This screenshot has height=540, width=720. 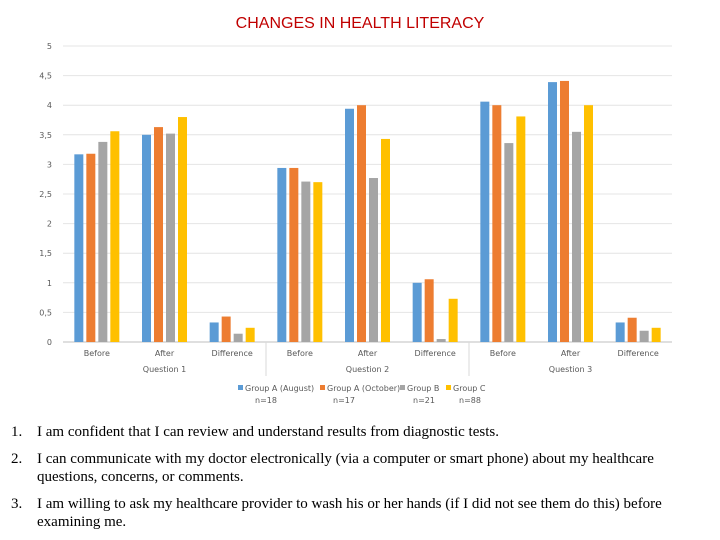 I want to click on y-tick-label: 4, so click(x=49, y=105).